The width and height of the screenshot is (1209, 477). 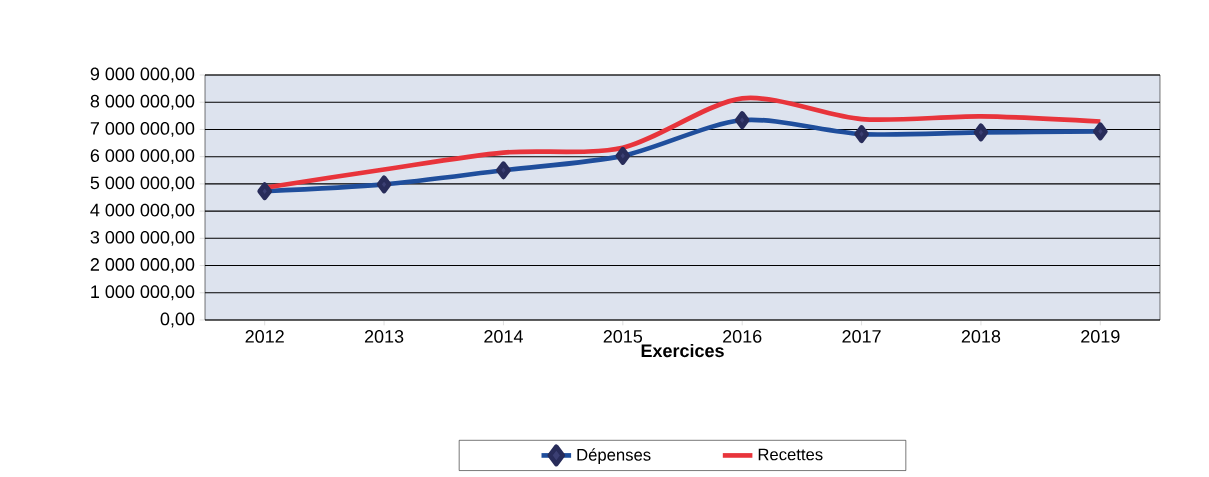 What do you see at coordinates (1100, 336) in the screenshot?
I see `x-tick-label: 2019` at bounding box center [1100, 336].